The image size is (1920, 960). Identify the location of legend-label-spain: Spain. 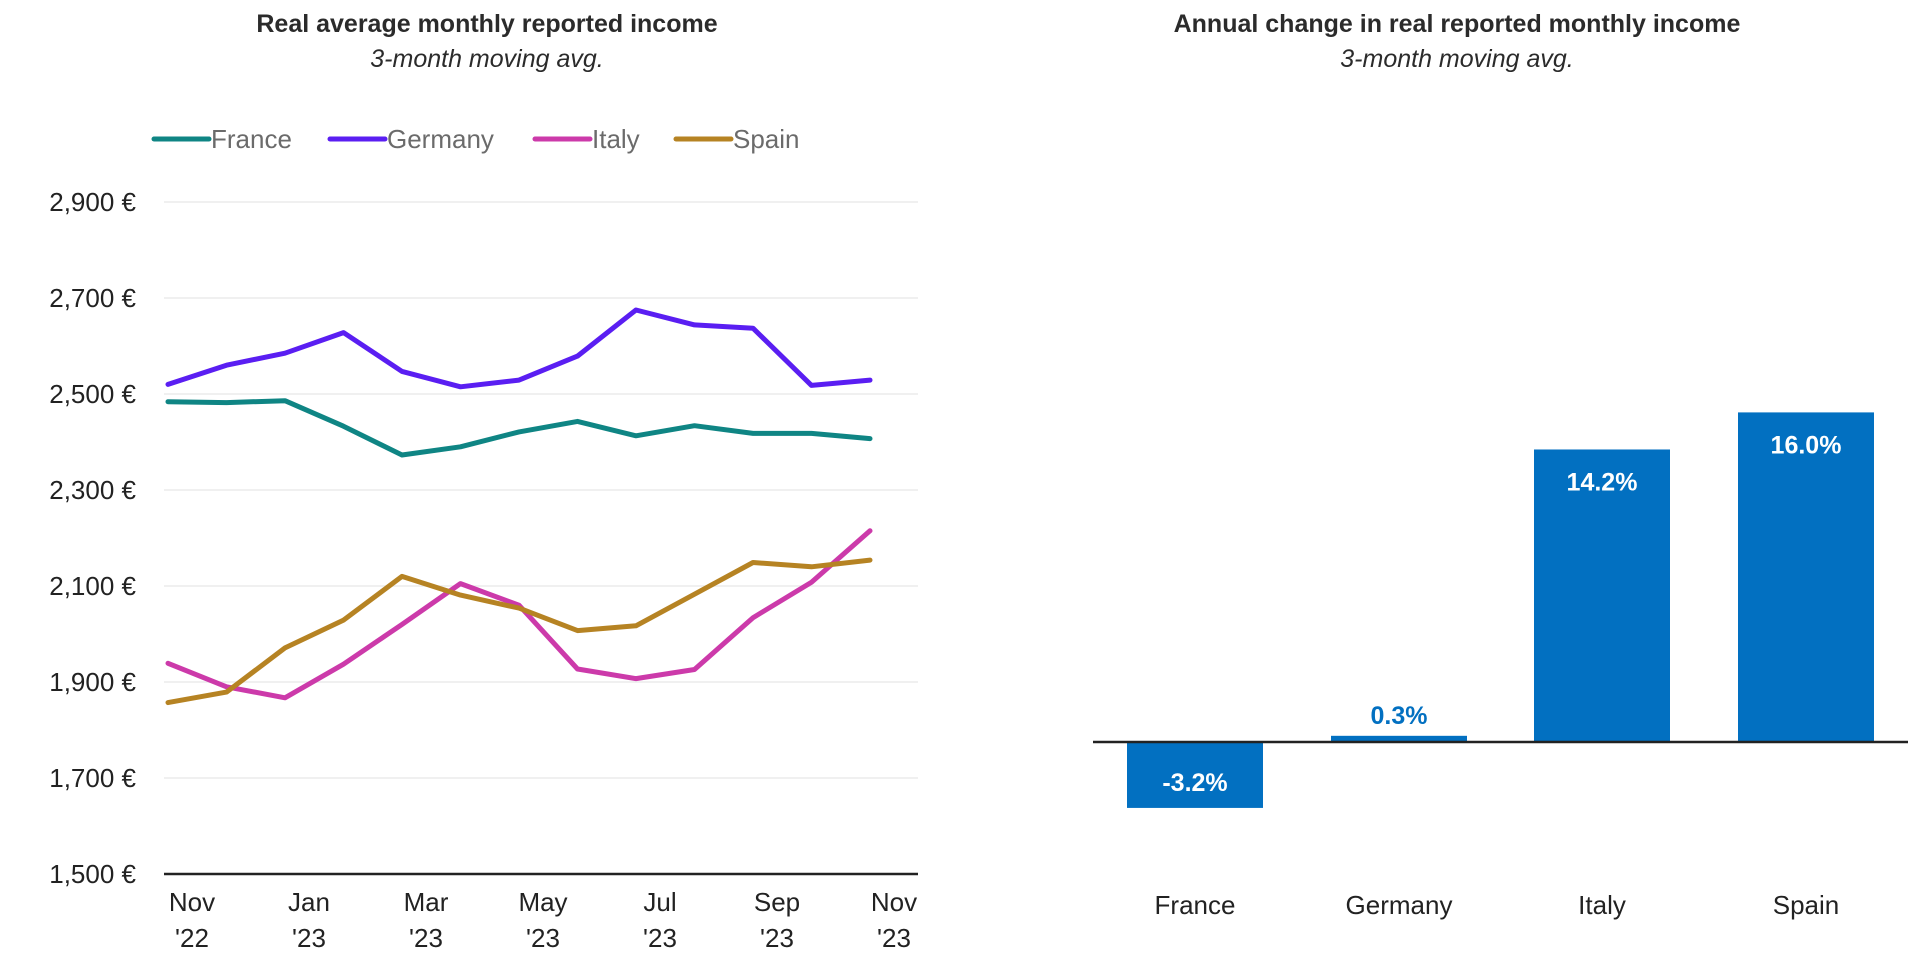
(766, 139).